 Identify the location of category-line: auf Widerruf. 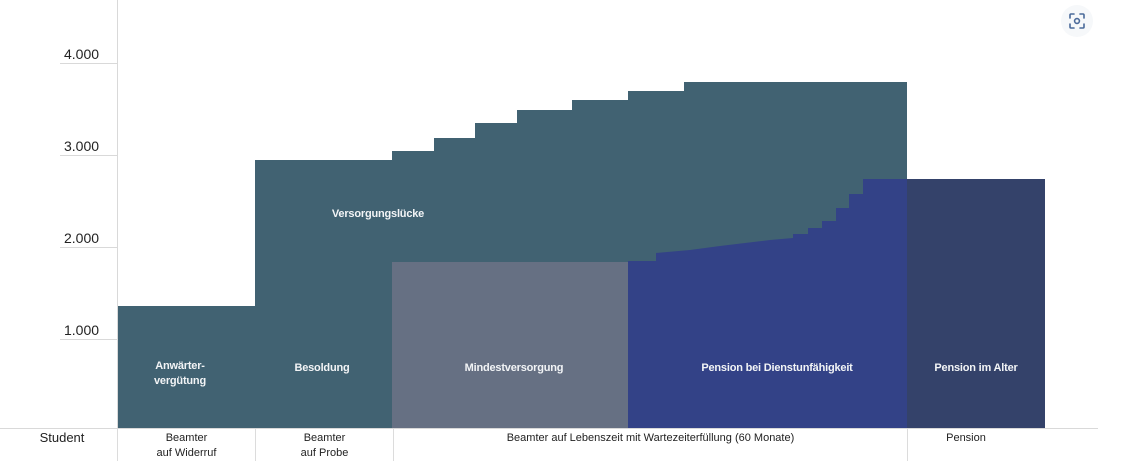
(186, 453).